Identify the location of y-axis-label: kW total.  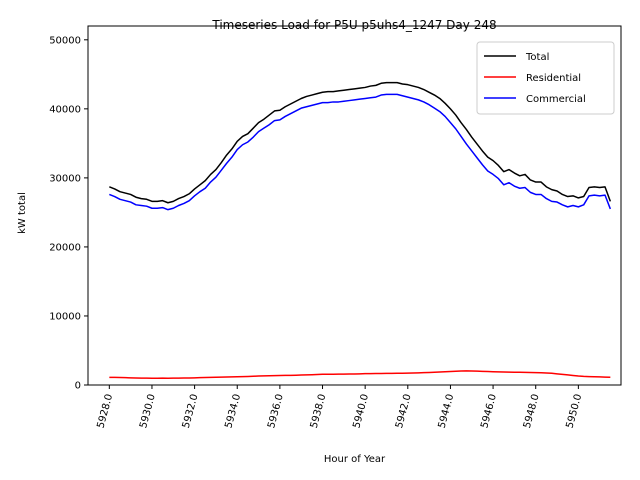
(22, 213).